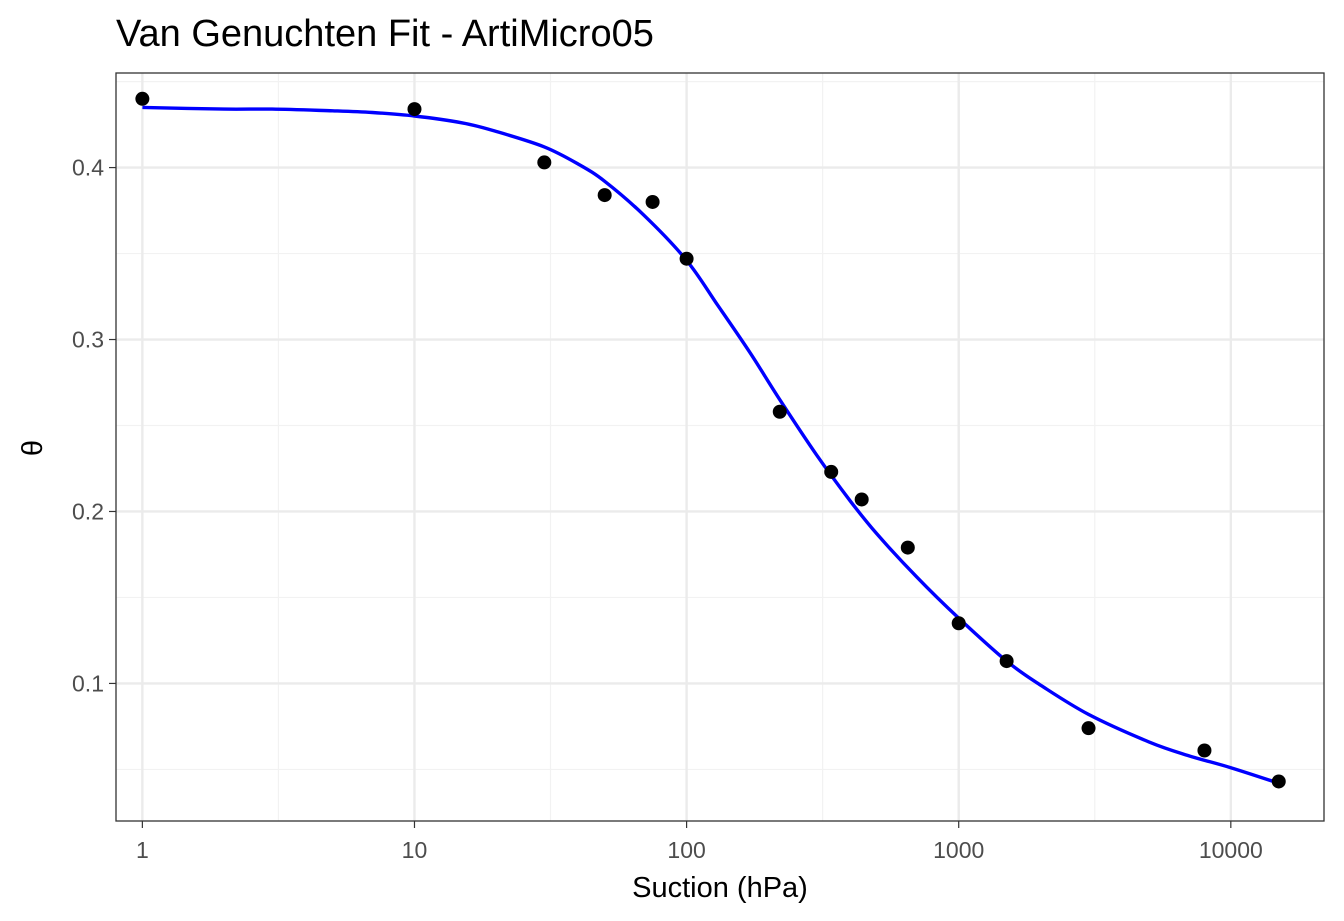 The height and width of the screenshot is (921, 1344). What do you see at coordinates (88, 168) in the screenshot?
I see `y-tick-label: 0.4` at bounding box center [88, 168].